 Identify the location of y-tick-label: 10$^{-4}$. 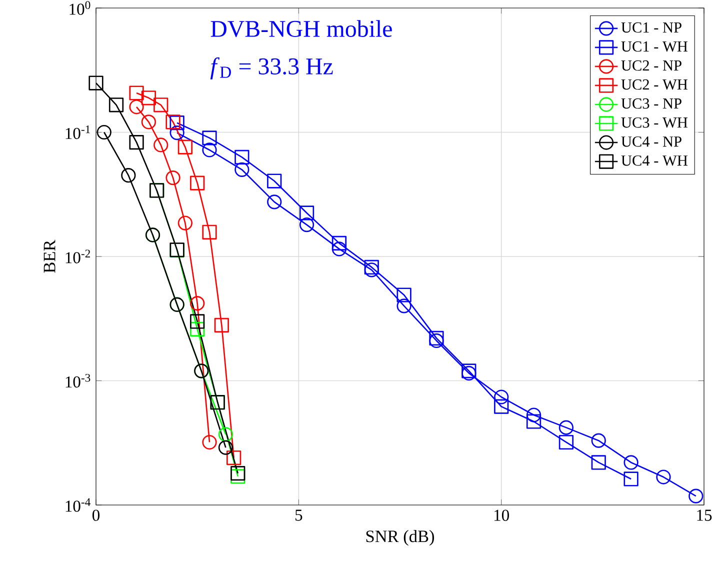
(78, 505).